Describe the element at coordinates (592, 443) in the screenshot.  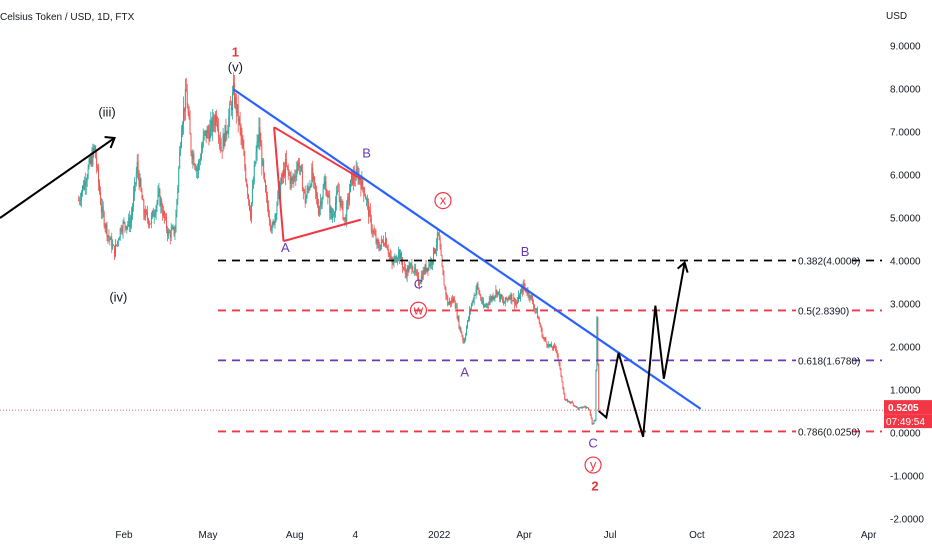
I see `wave-label: C` at that location.